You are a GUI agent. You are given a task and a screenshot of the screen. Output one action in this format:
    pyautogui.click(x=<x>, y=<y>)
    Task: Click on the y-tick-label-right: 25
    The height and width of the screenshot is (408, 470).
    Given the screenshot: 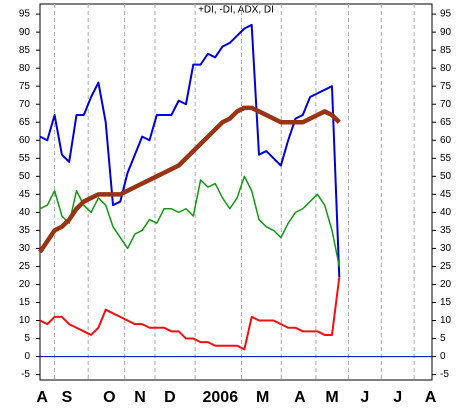 What is the action you would take?
    pyautogui.click(x=446, y=266)
    